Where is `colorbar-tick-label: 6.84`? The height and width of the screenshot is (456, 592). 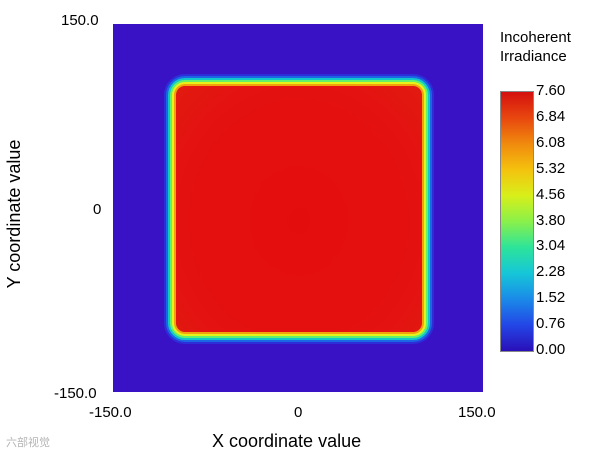
colorbar-tick-label: 6.84 is located at coordinates (551, 116).